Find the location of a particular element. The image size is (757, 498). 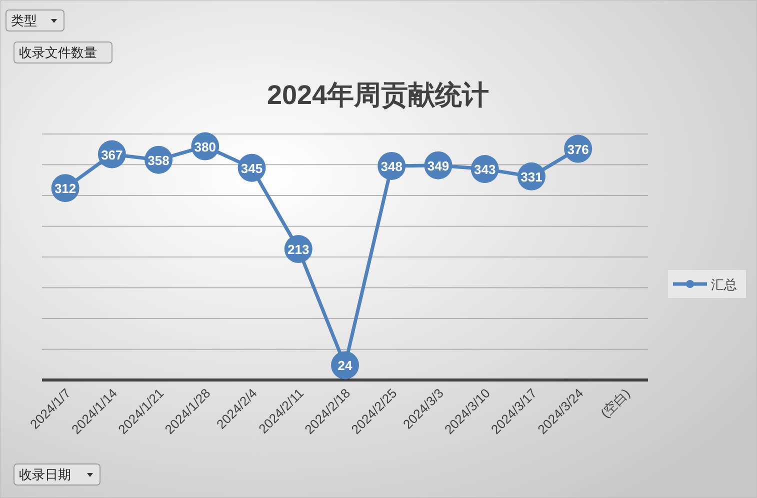

data-label: 376 is located at coordinates (578, 149).